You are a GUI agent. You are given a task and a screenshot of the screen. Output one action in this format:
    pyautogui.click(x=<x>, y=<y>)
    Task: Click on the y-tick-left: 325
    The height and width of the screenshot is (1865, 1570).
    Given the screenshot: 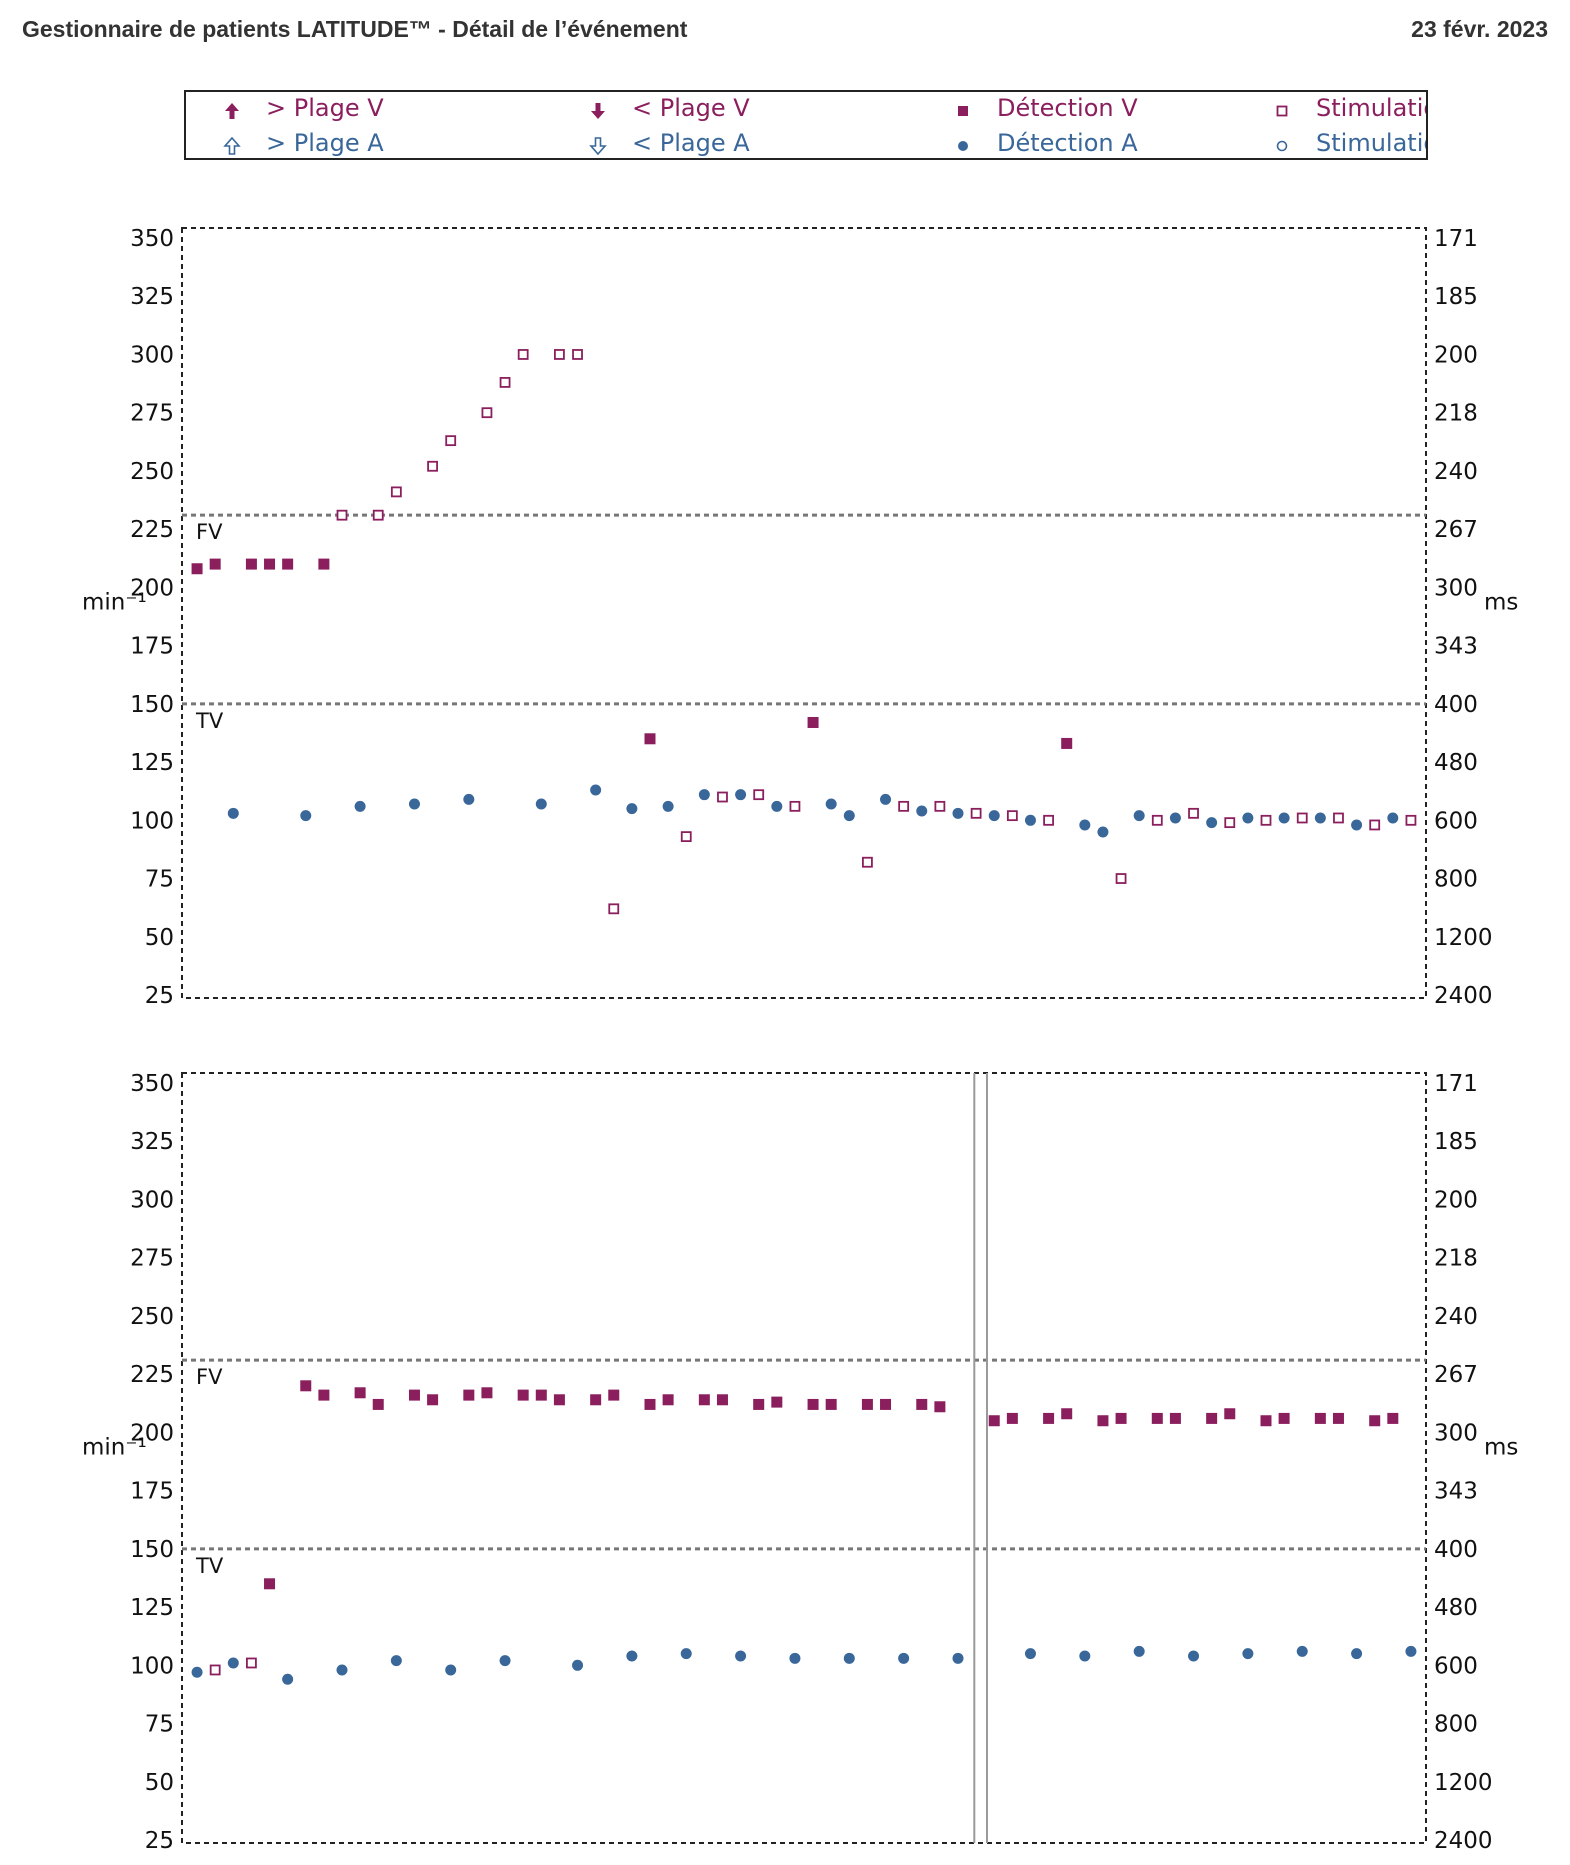 What is the action you would take?
    pyautogui.click(x=152, y=1142)
    